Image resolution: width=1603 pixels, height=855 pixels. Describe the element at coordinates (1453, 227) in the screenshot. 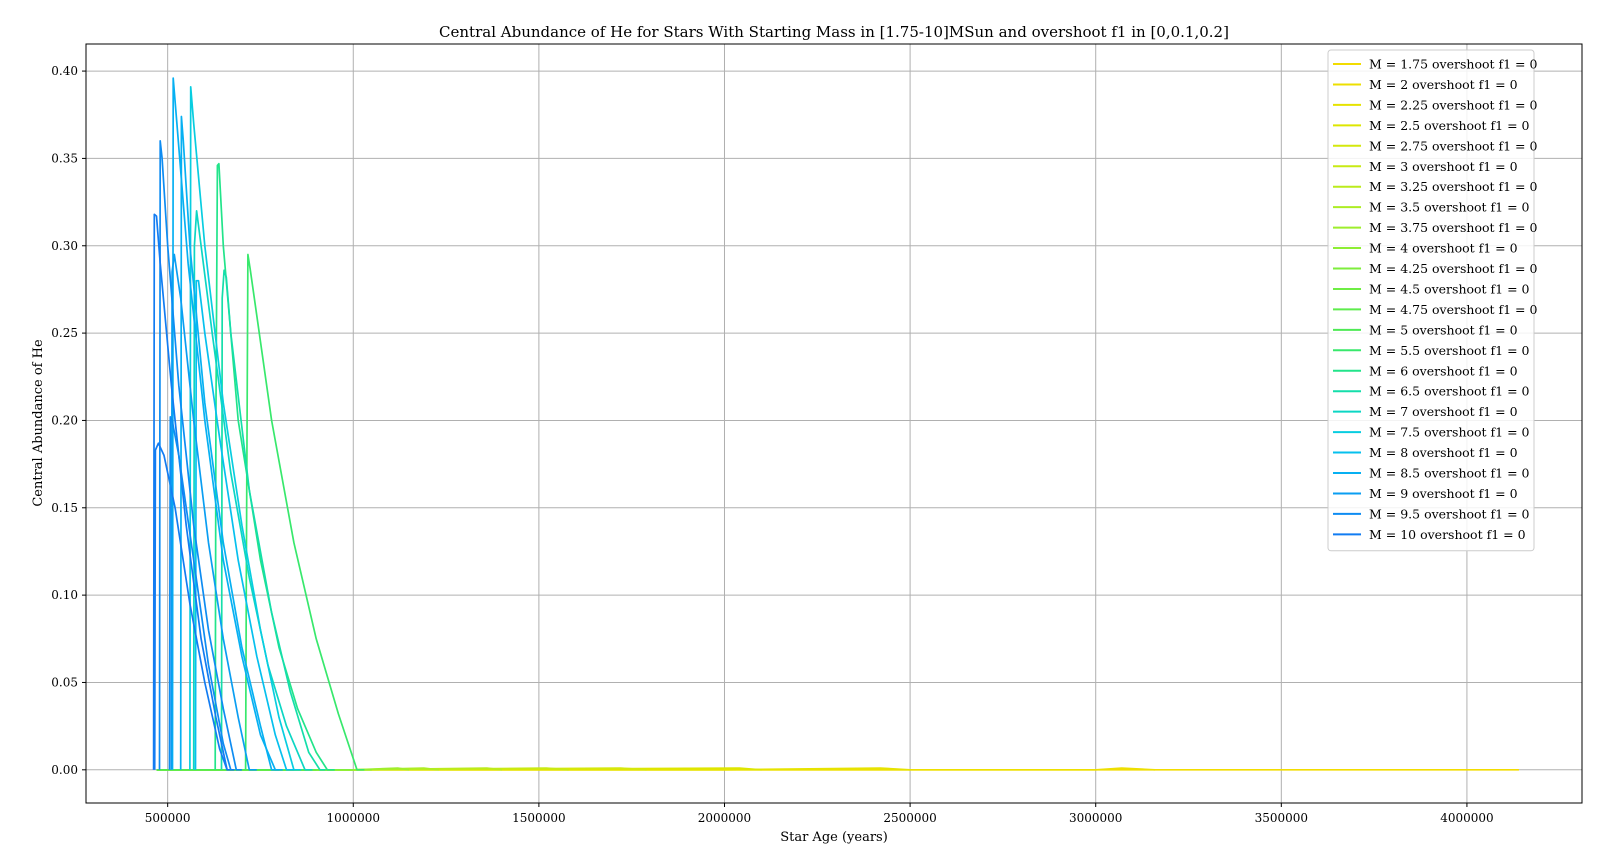

I see `legend-label: M = 3.75 overshoot f1 = 0` at that location.